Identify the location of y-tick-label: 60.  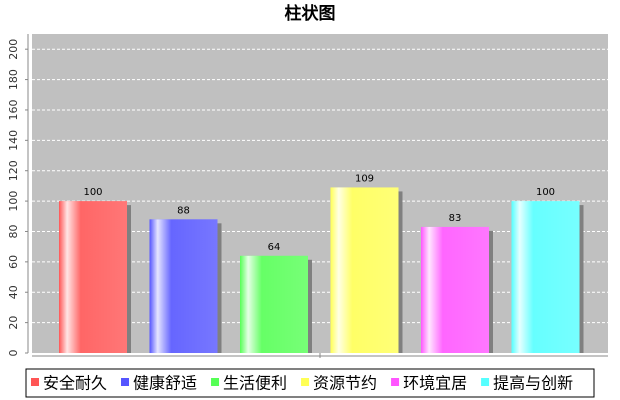
(13, 262).